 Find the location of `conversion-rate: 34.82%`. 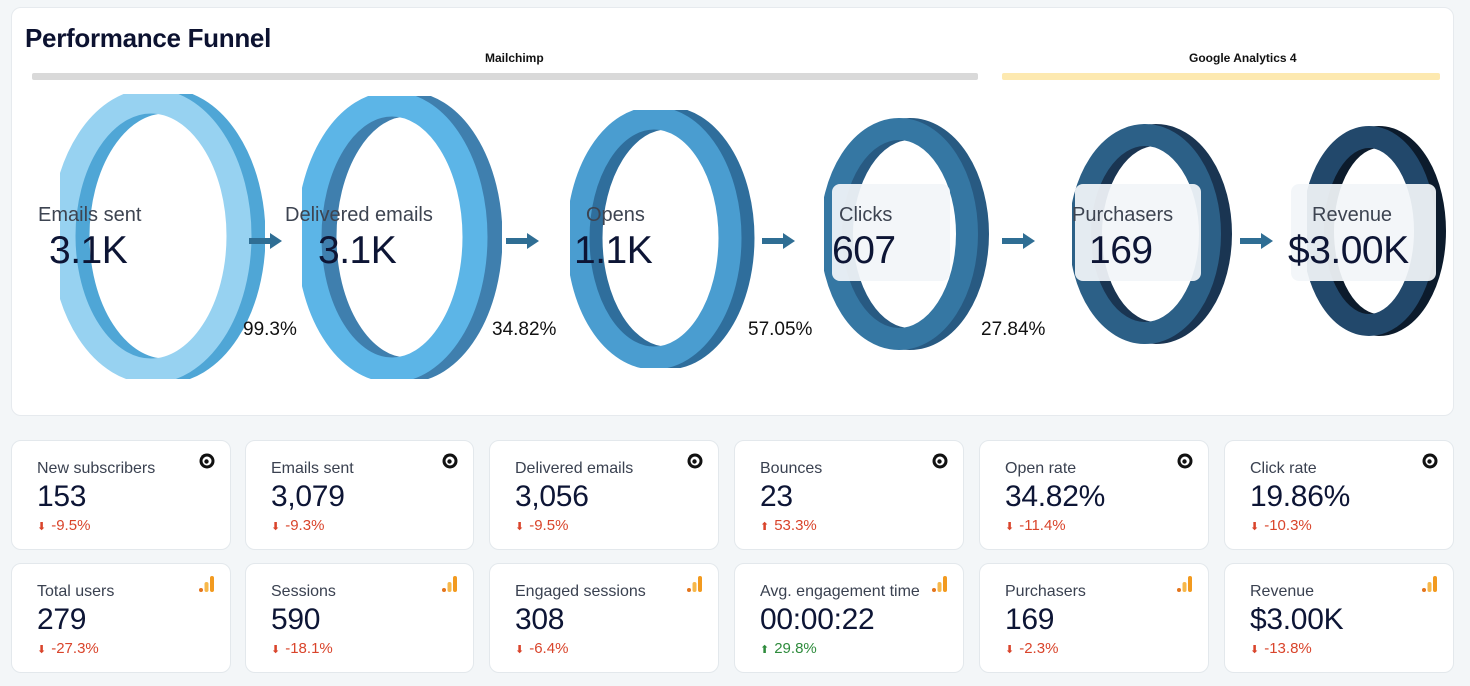

conversion-rate: 34.82% is located at coordinates (524, 329).